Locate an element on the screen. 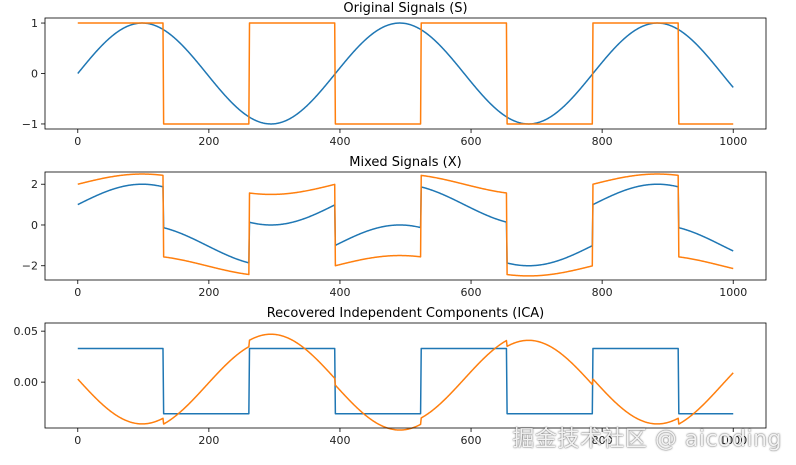  y-tick-label: −1 is located at coordinates (30, 124).